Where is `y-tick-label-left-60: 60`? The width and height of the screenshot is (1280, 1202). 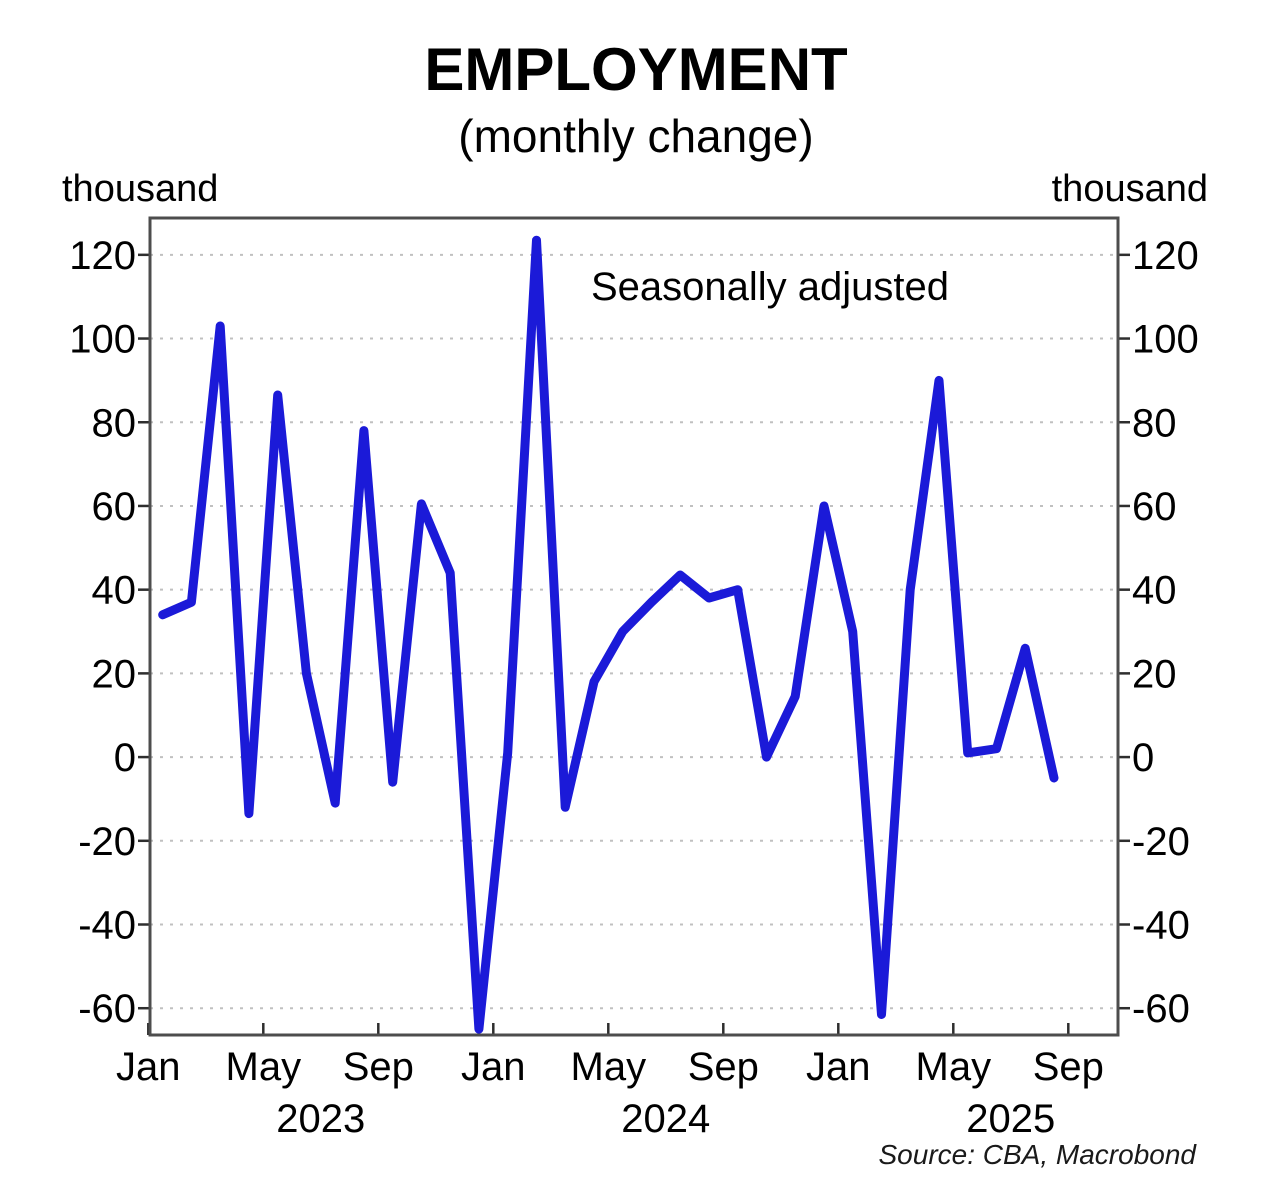 y-tick-label-left-60: 60 is located at coordinates (114, 507).